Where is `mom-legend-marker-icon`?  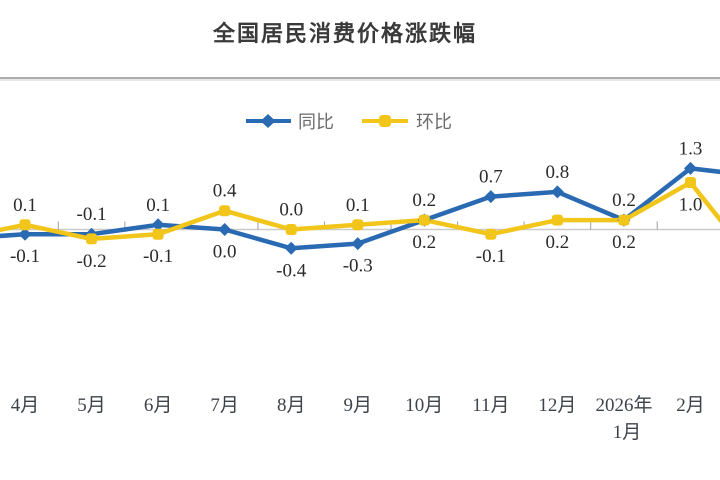
mom-legend-marker-icon is located at coordinates (385, 121).